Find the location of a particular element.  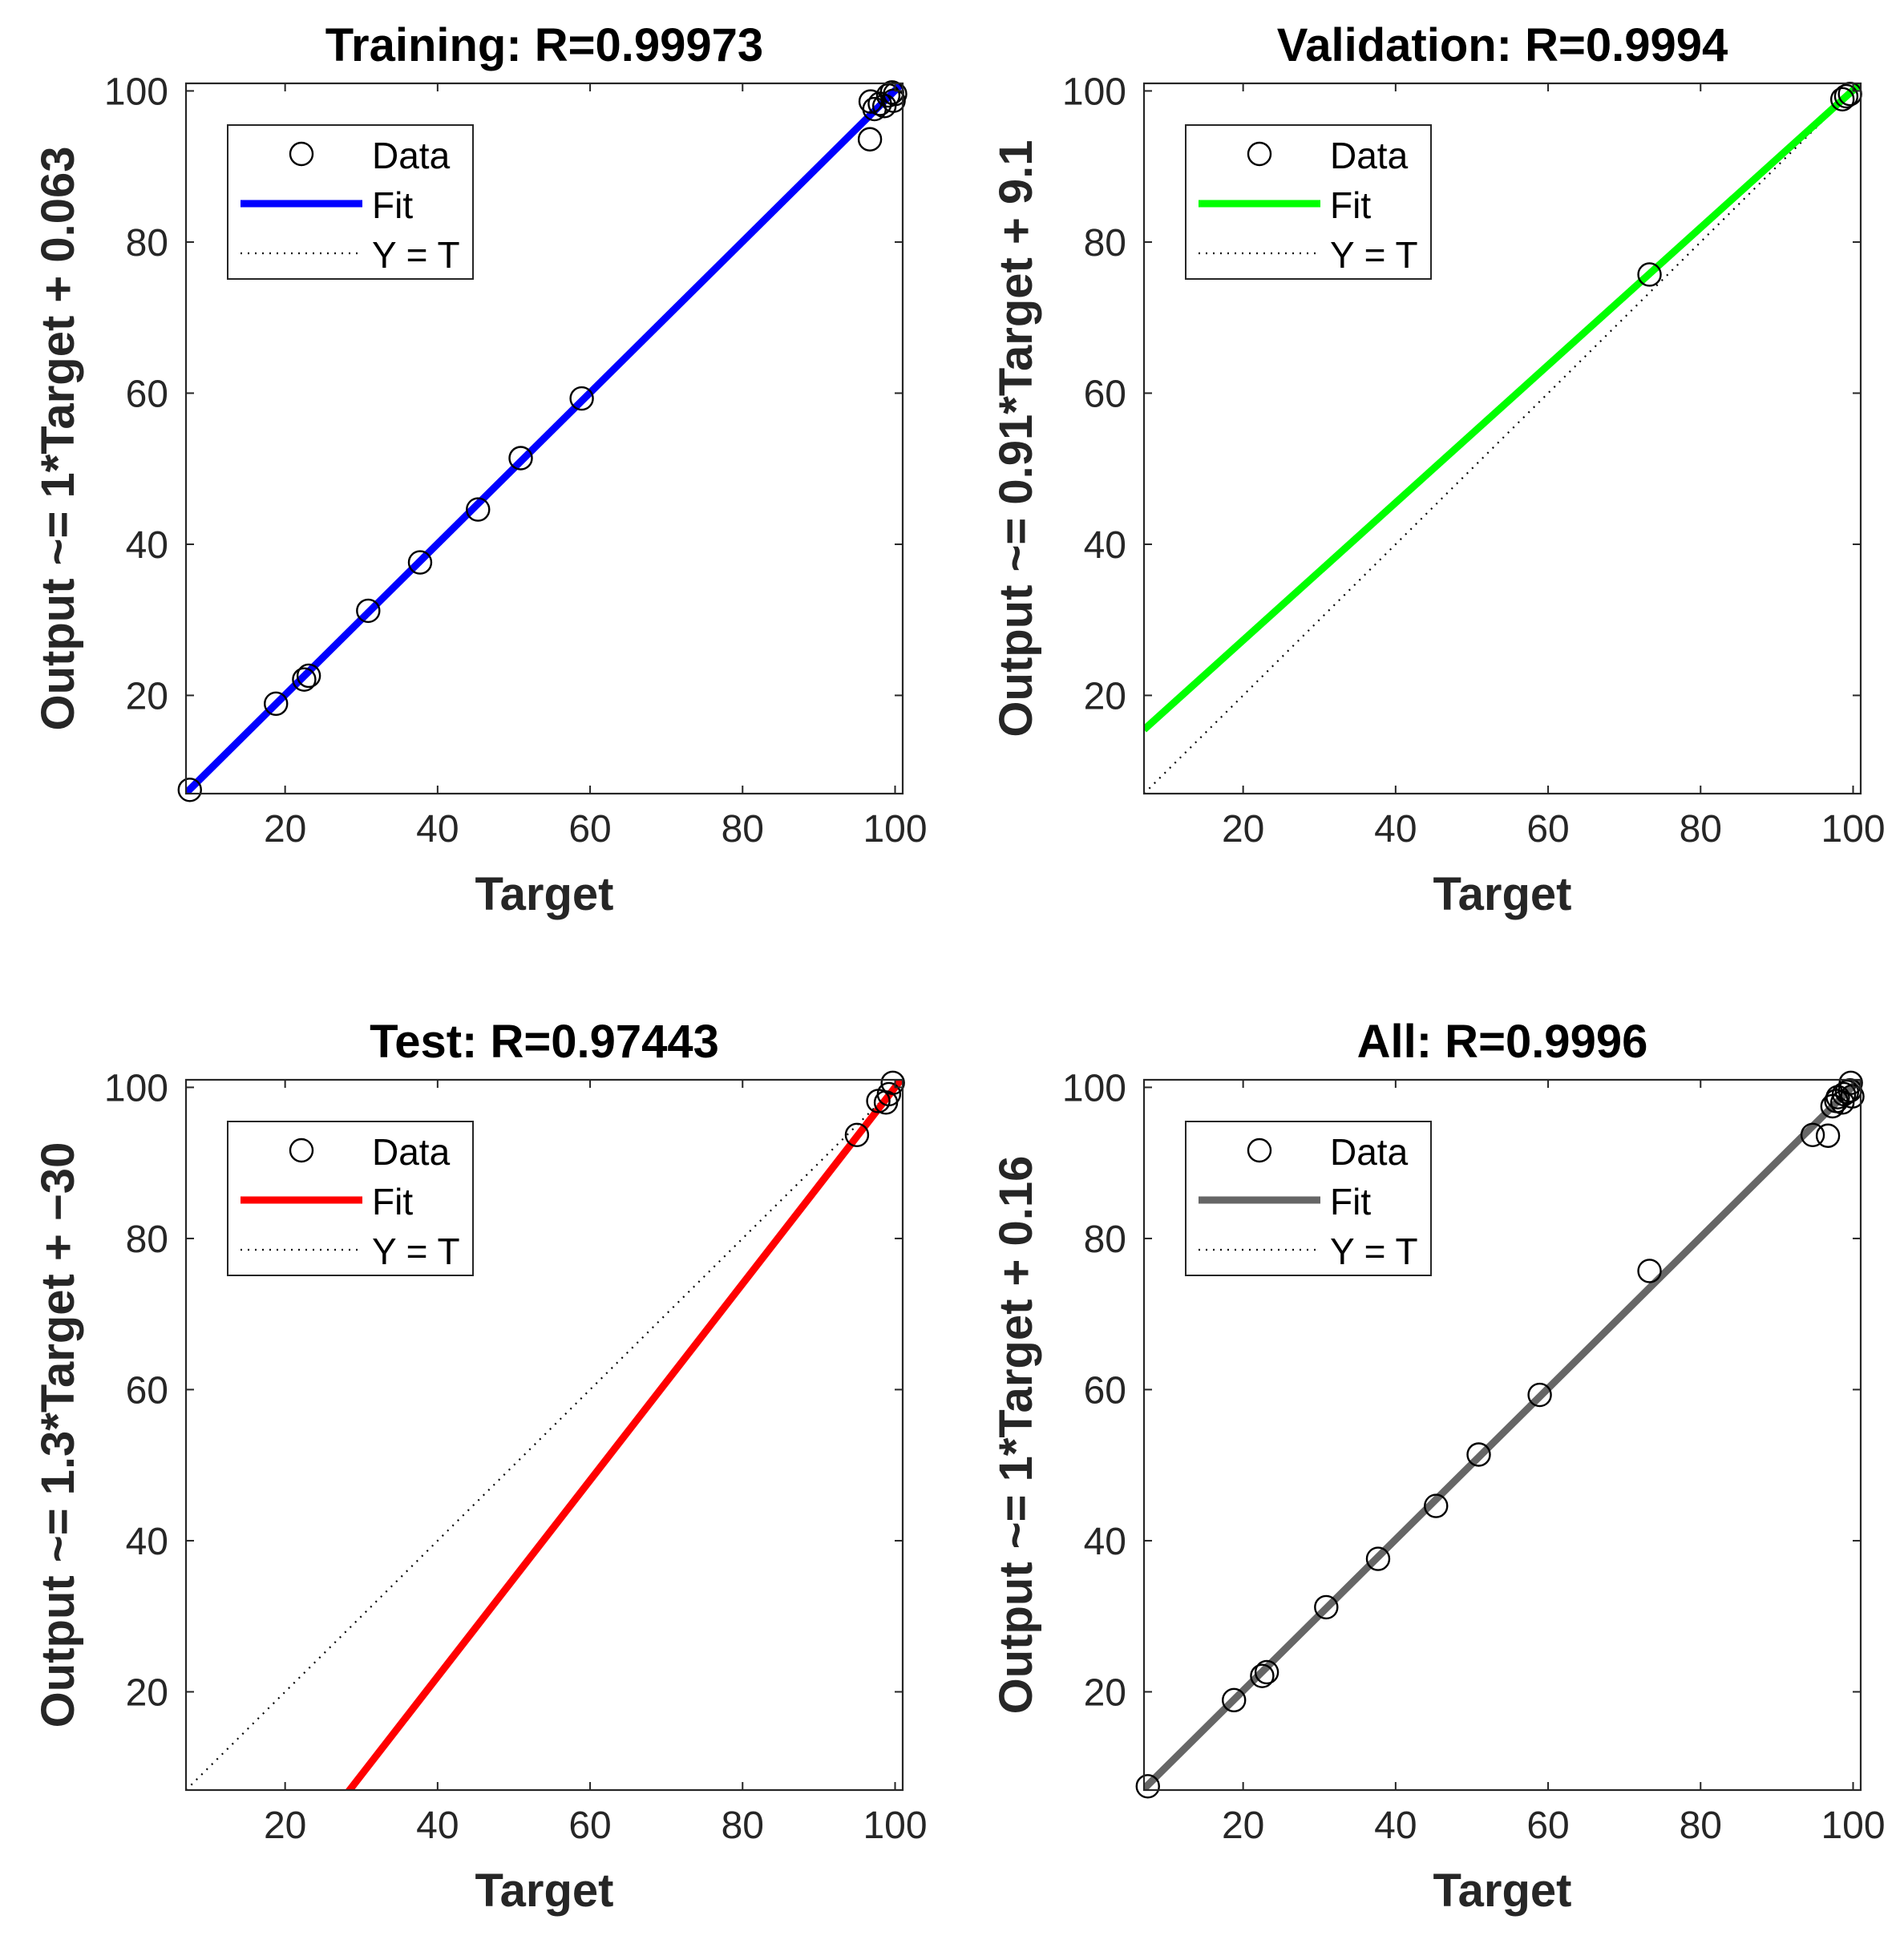

x-axis-label: Target is located at coordinates (544, 1891).